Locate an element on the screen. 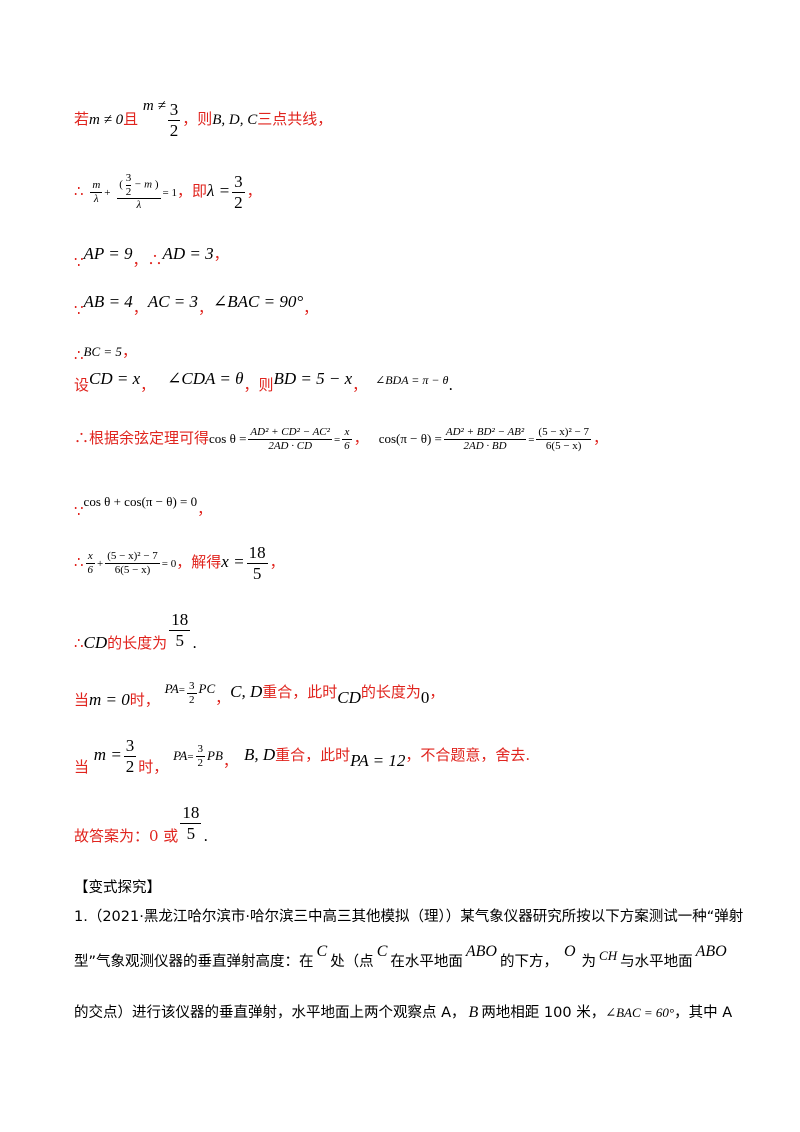  text-cosine-law: ∴根据余弦定理可得 is located at coordinates (142, 438).